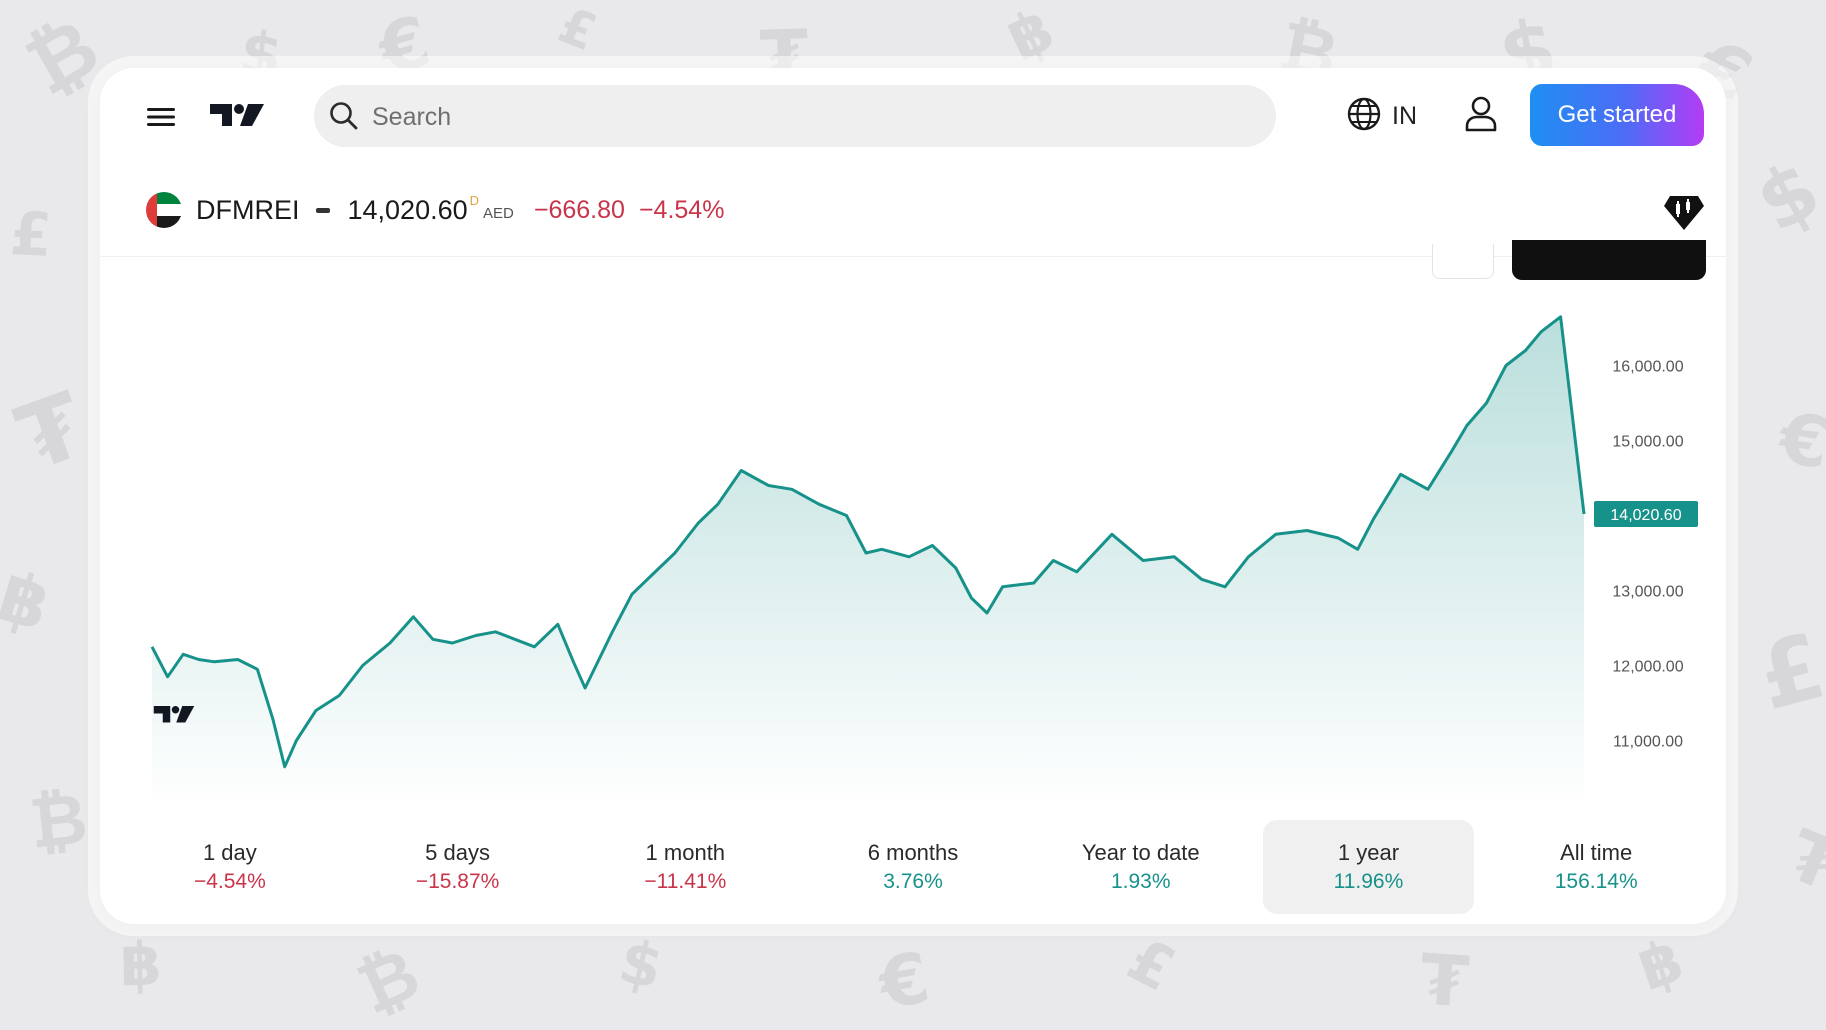 Image resolution: width=1826 pixels, height=1030 pixels. I want to click on search-bar, so click(795, 117).